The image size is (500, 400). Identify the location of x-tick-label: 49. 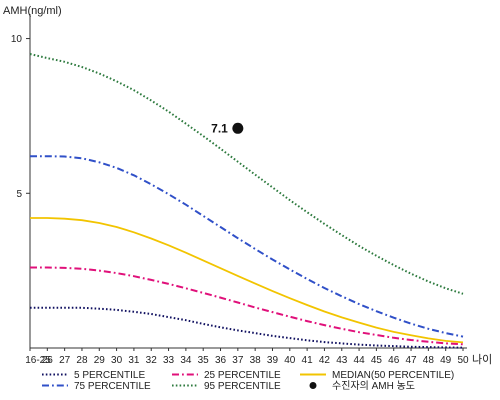
(446, 360).